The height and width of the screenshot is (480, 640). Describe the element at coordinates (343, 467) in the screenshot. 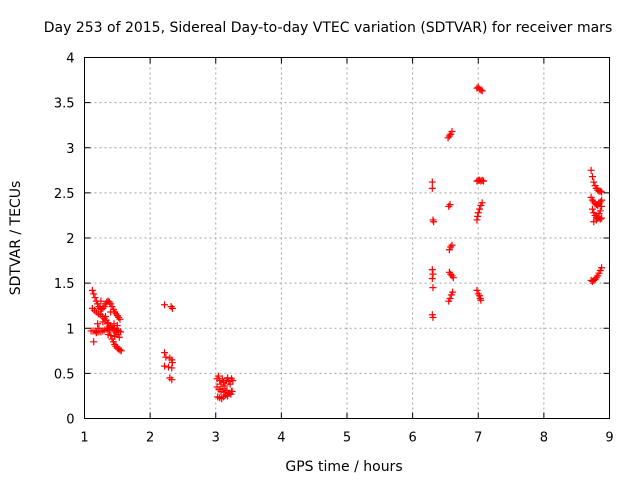

I see `x-axis-label: GPS time / hours` at that location.